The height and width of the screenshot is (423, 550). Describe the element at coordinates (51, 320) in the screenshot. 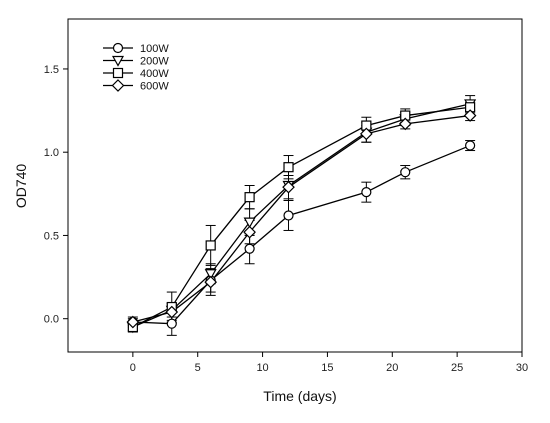

I see `y-tick-label: 0.0` at that location.